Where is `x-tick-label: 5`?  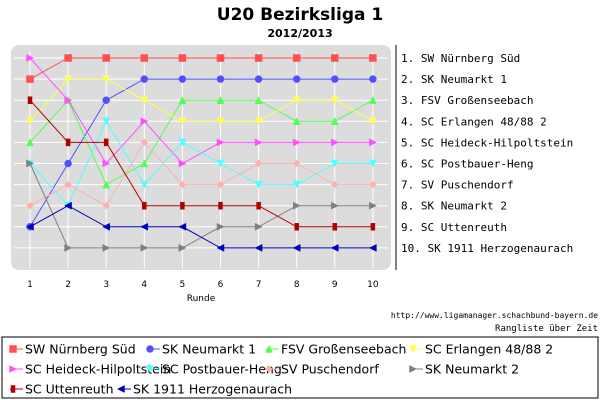 x-tick-label: 5 is located at coordinates (183, 285).